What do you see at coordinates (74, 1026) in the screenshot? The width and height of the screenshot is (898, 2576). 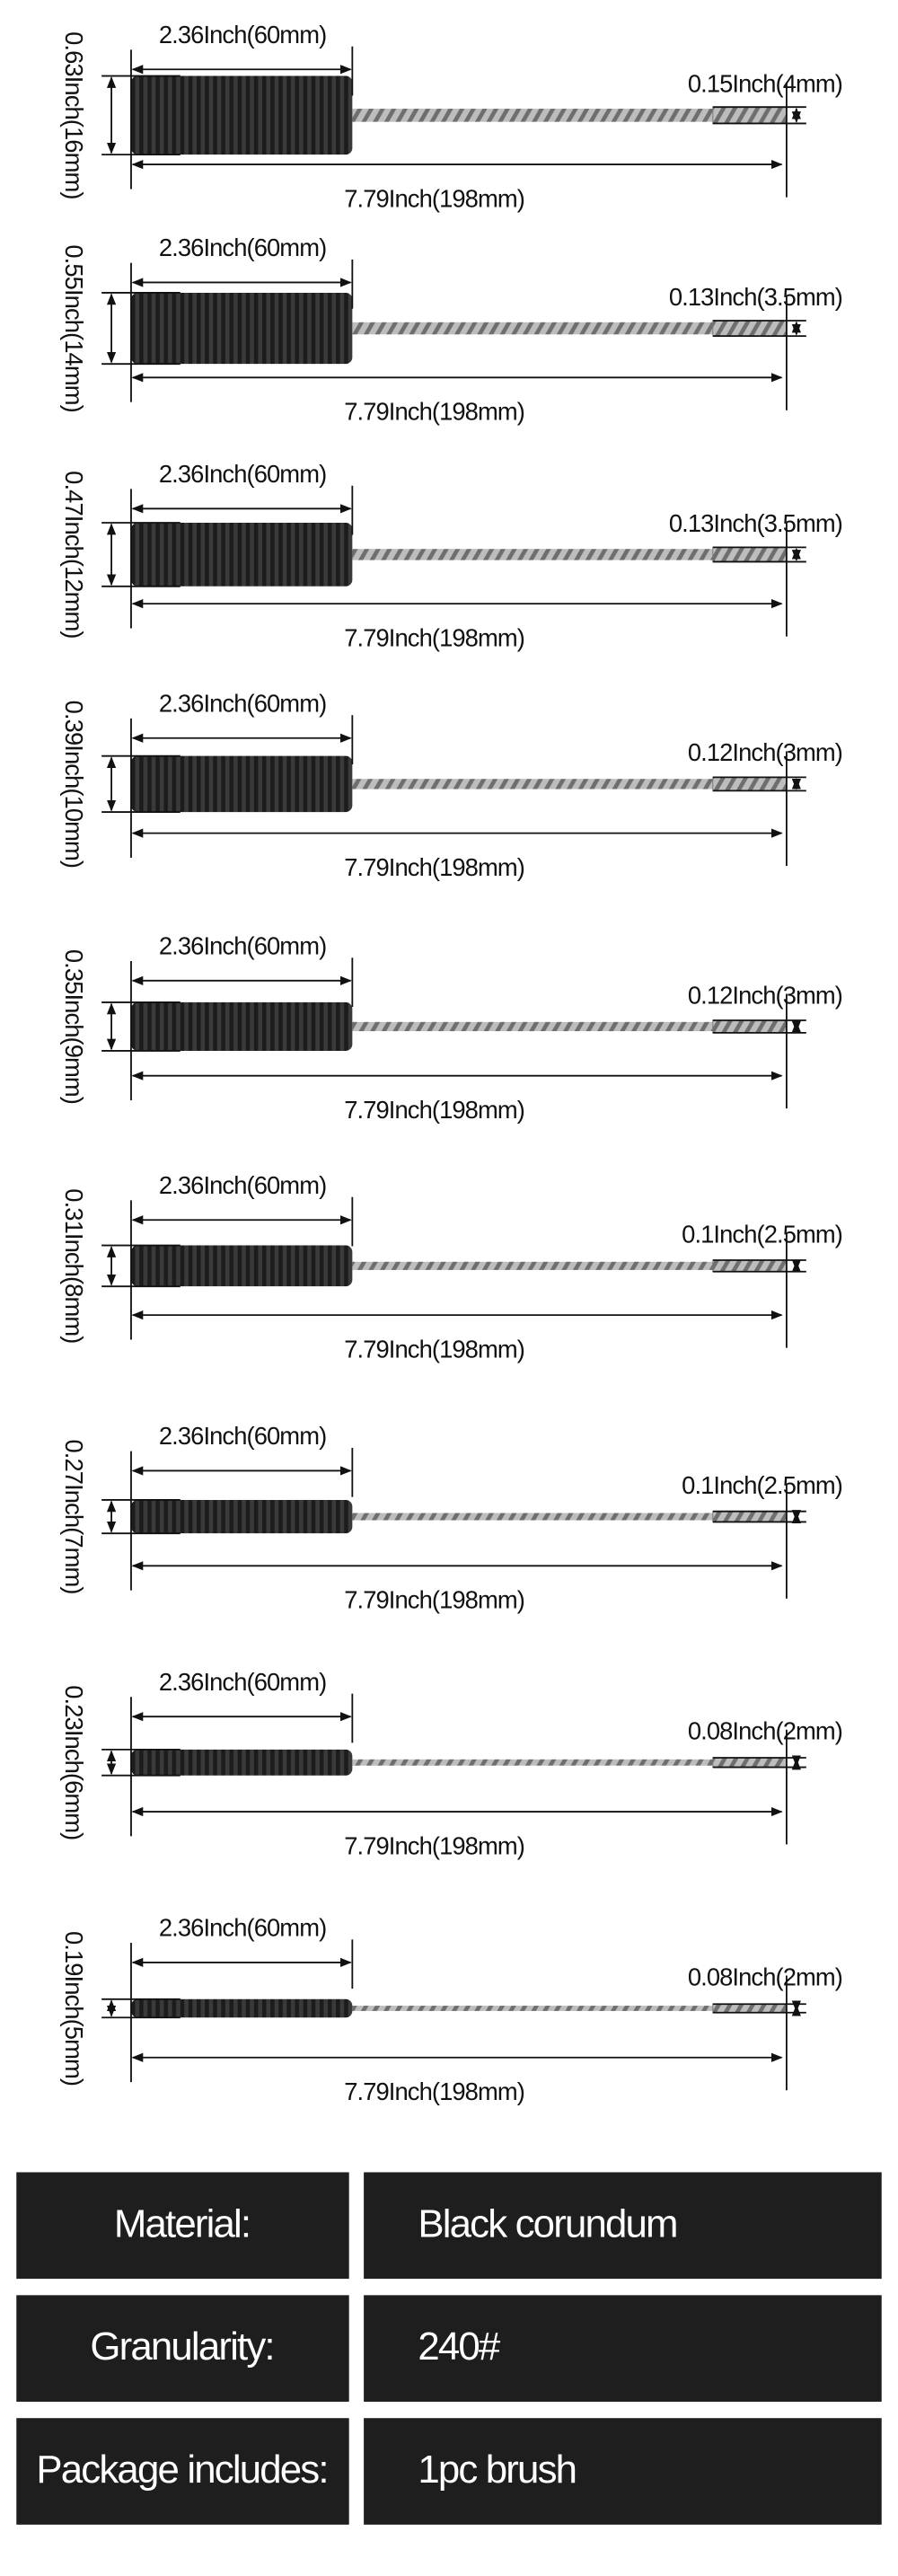 I see `diameter-label: 0.35Inch(9mm)` at bounding box center [74, 1026].